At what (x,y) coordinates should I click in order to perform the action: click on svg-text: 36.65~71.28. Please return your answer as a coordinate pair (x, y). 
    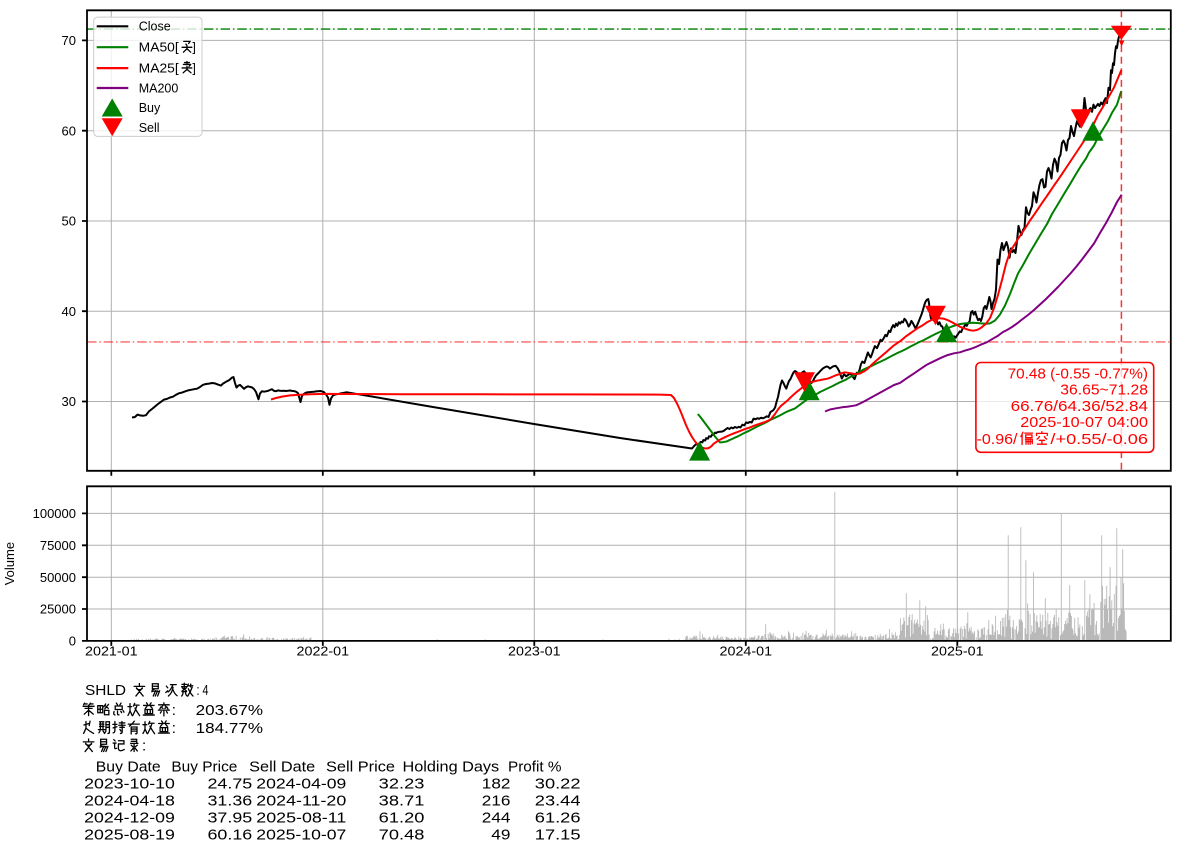
    Looking at the image, I should click on (1104, 390).